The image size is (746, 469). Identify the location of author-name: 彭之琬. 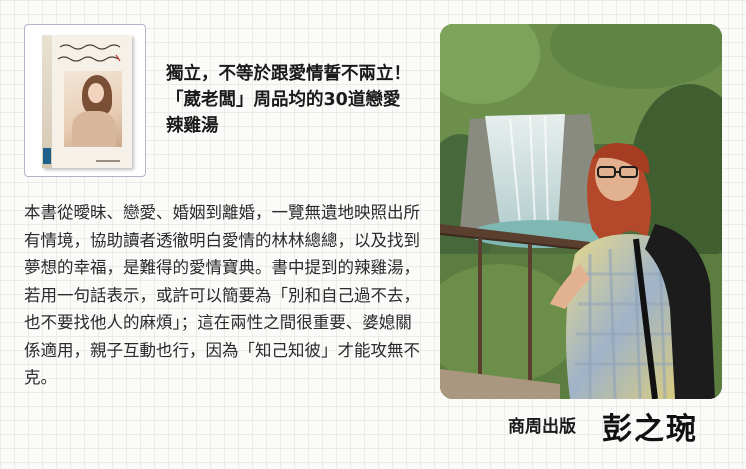
(650, 429).